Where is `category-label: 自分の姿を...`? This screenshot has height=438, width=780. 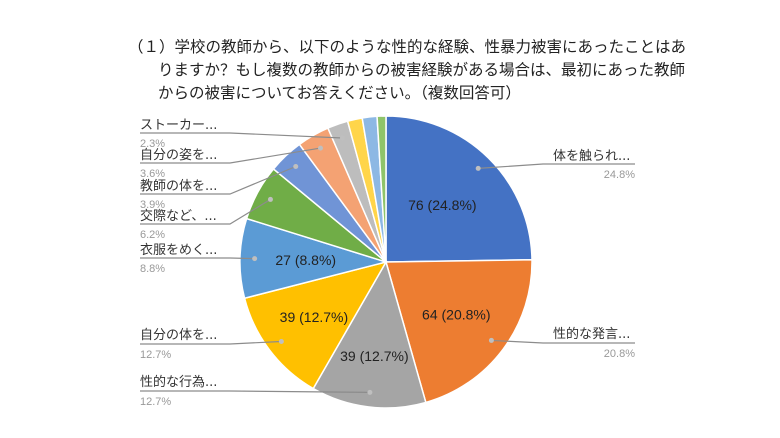 category-label: 自分の姿を... is located at coordinates (178, 155).